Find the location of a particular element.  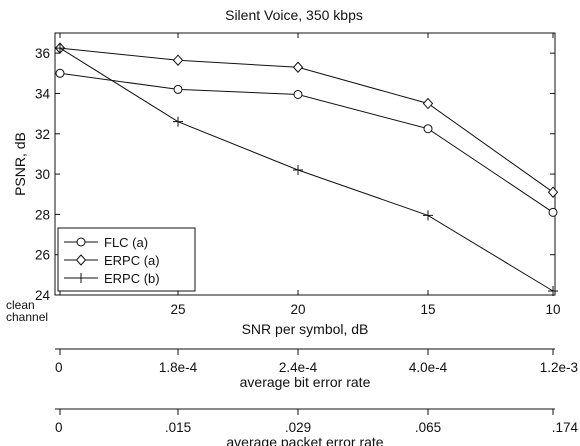

legend-label: FLC (a) is located at coordinates (126, 242).